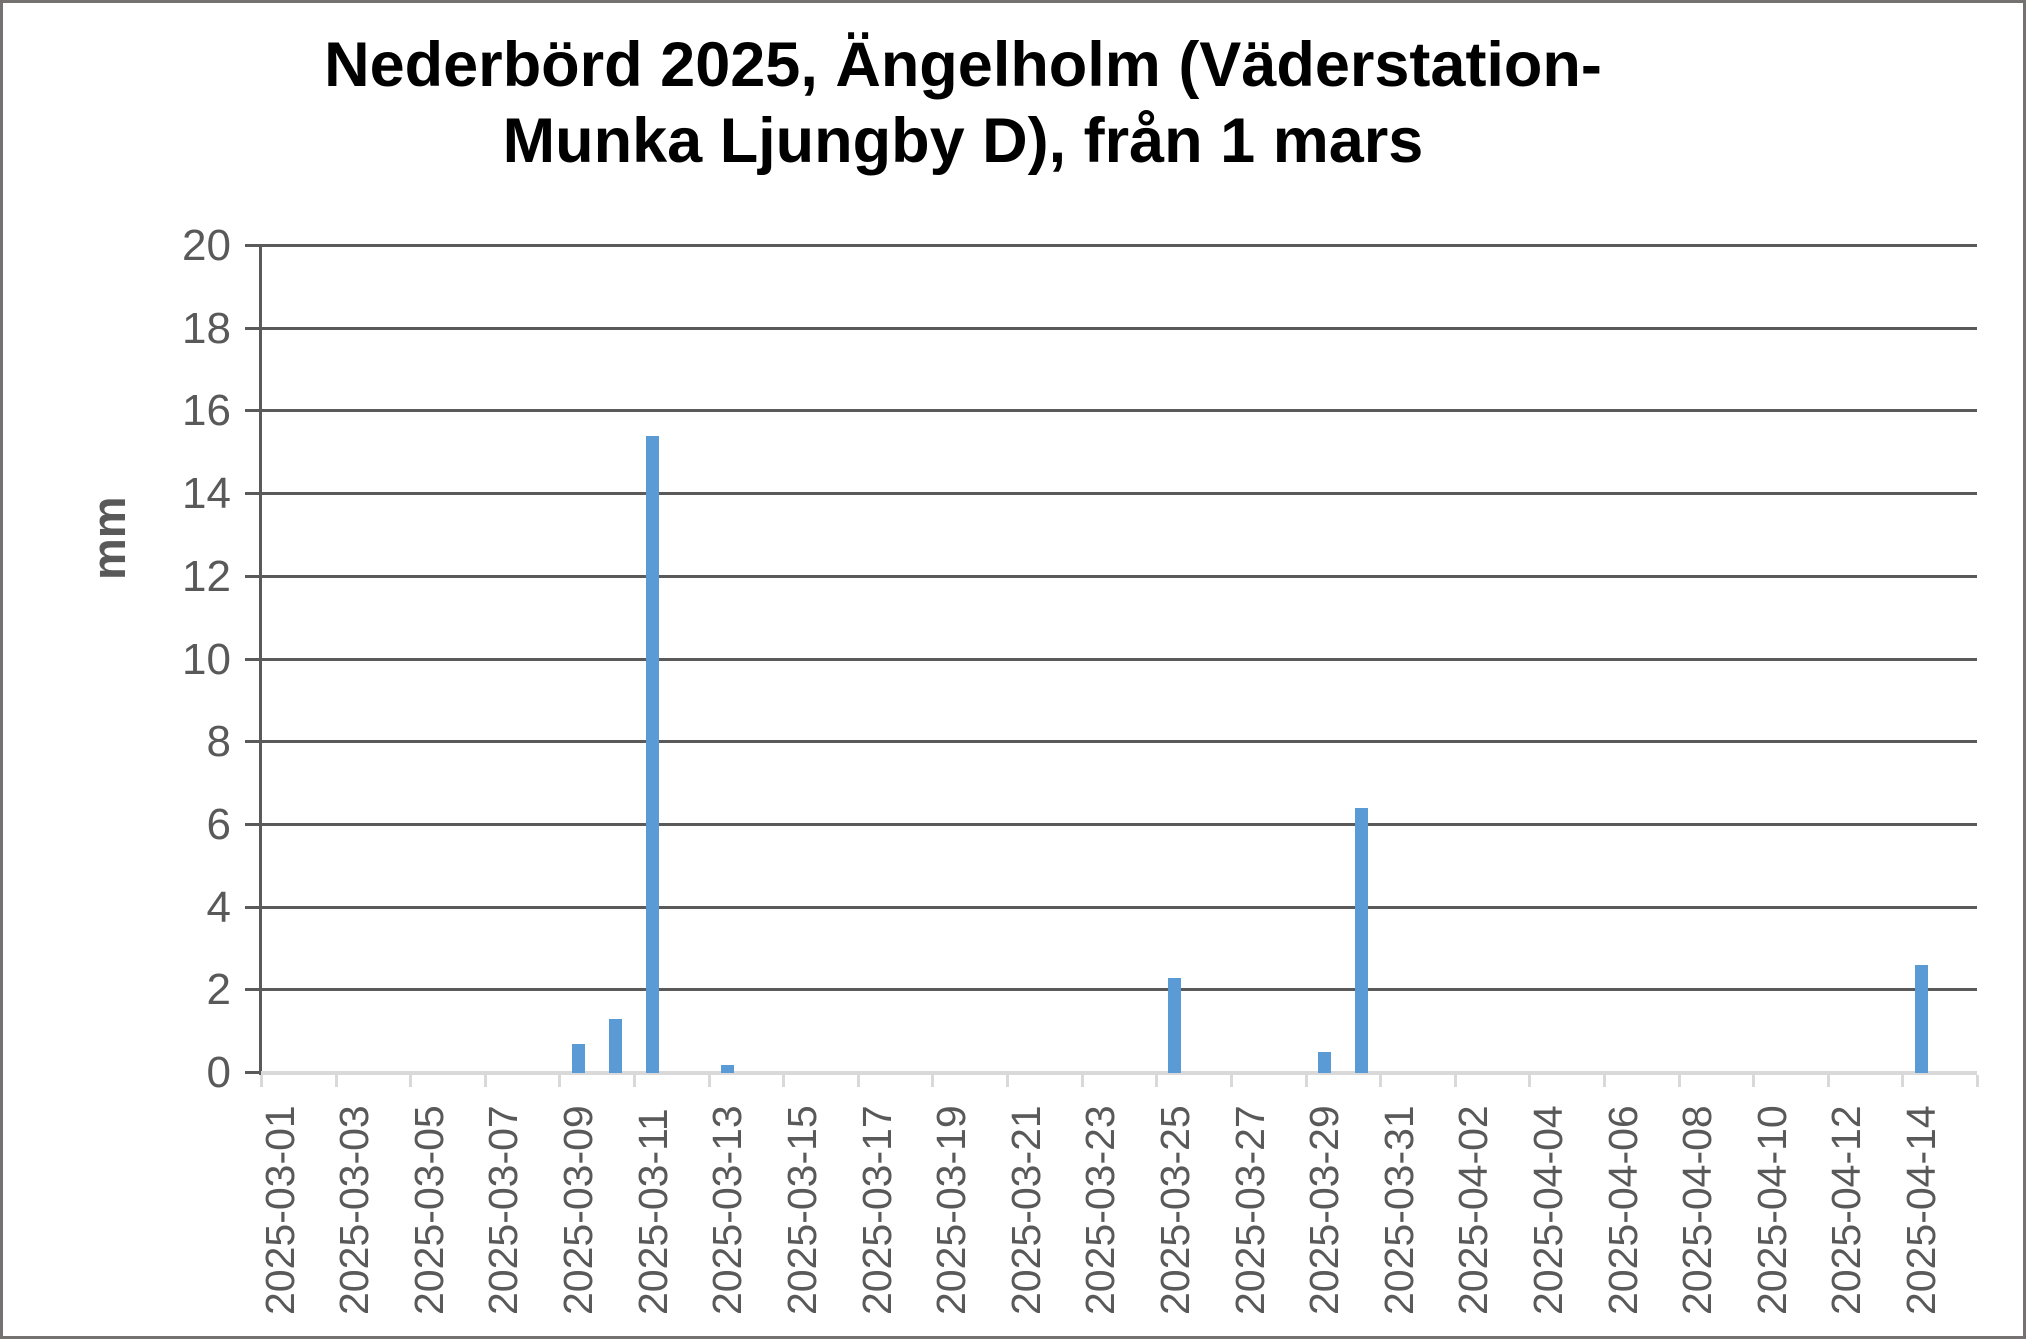 This screenshot has height=1339, width=2026. I want to click on y-axis-label-6: 6, so click(218, 824).